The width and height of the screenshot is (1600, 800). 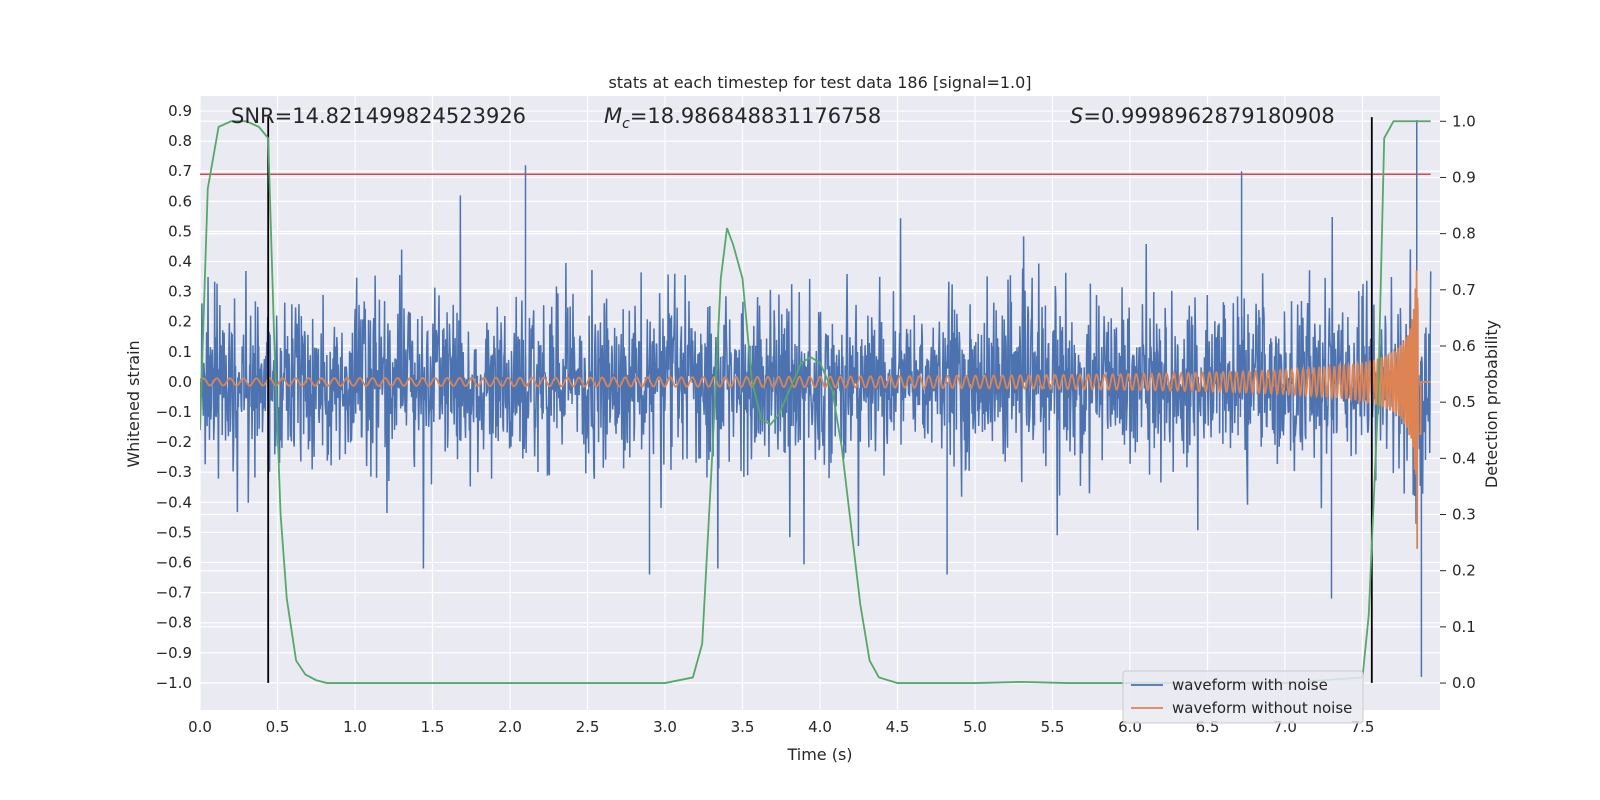 I want to click on y-tick-label: −1.0, so click(x=174, y=683).